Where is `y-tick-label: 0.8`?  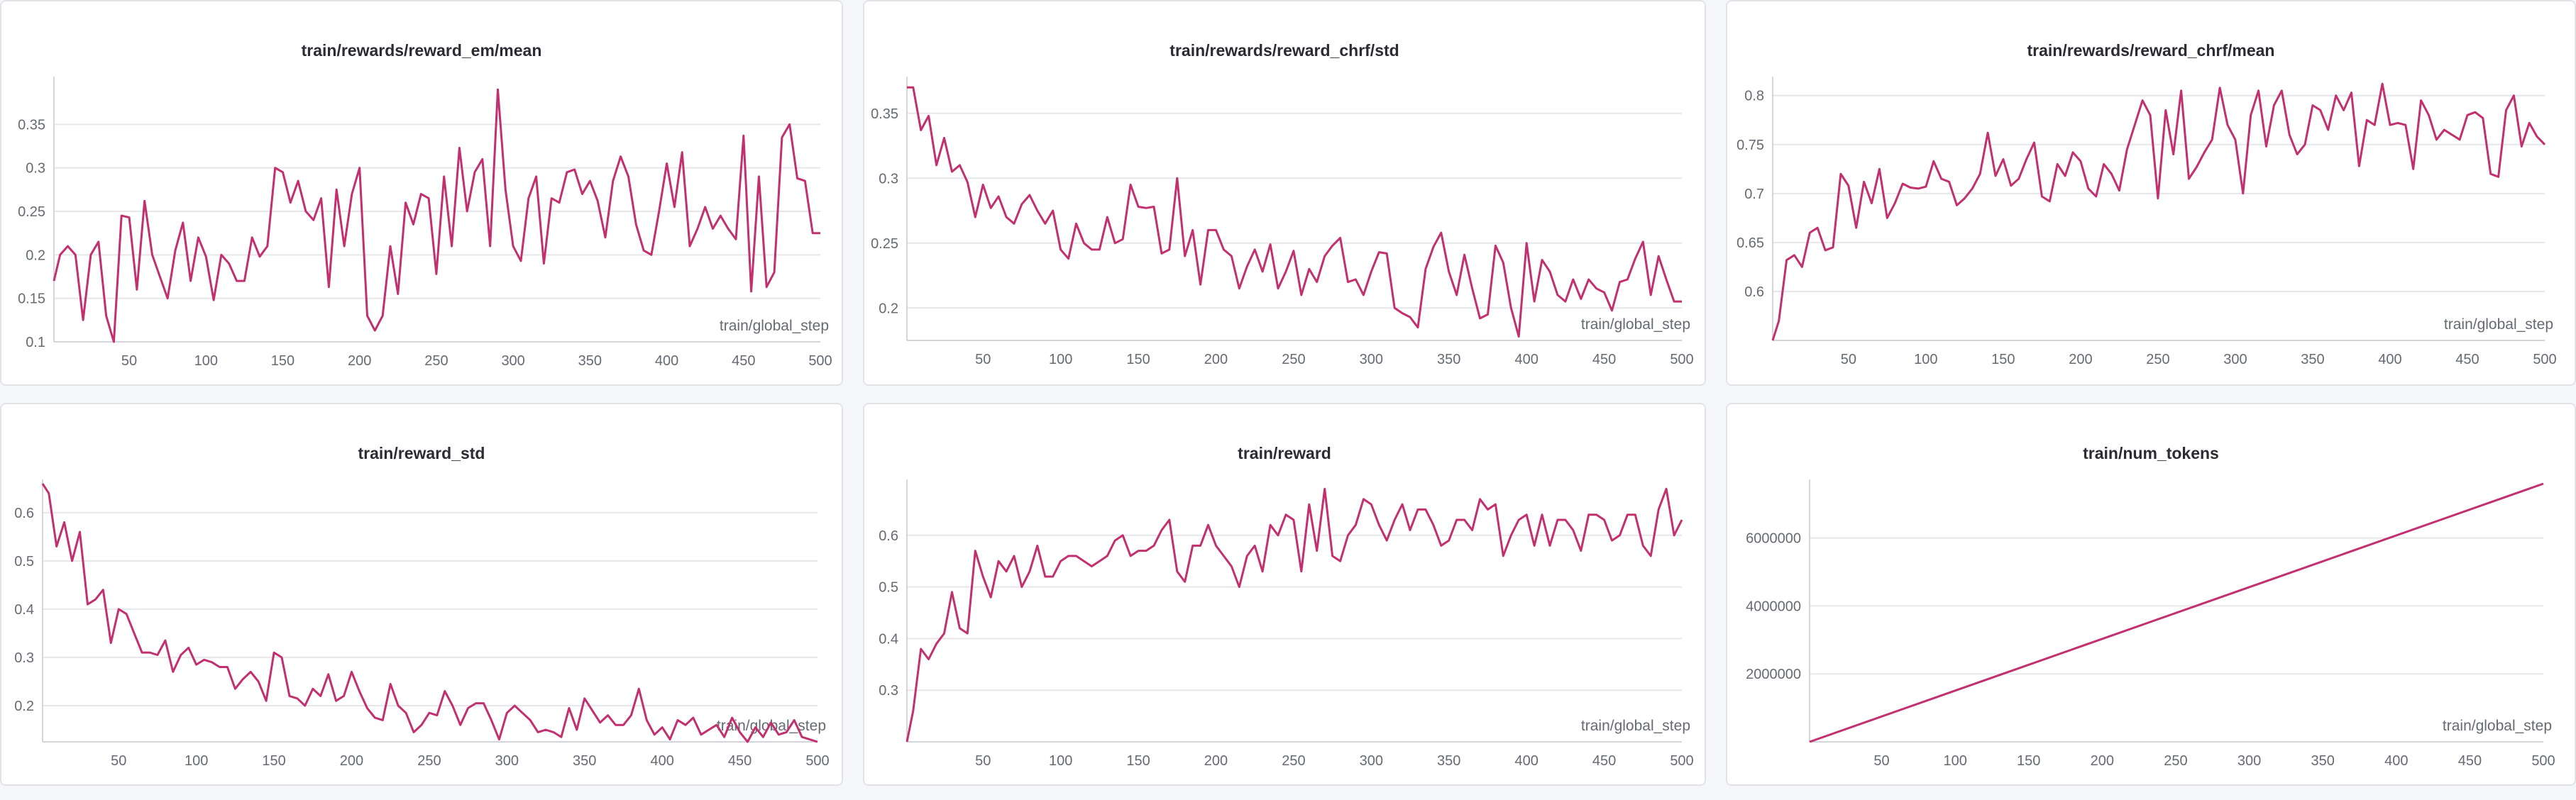
y-tick-label: 0.8 is located at coordinates (1754, 96).